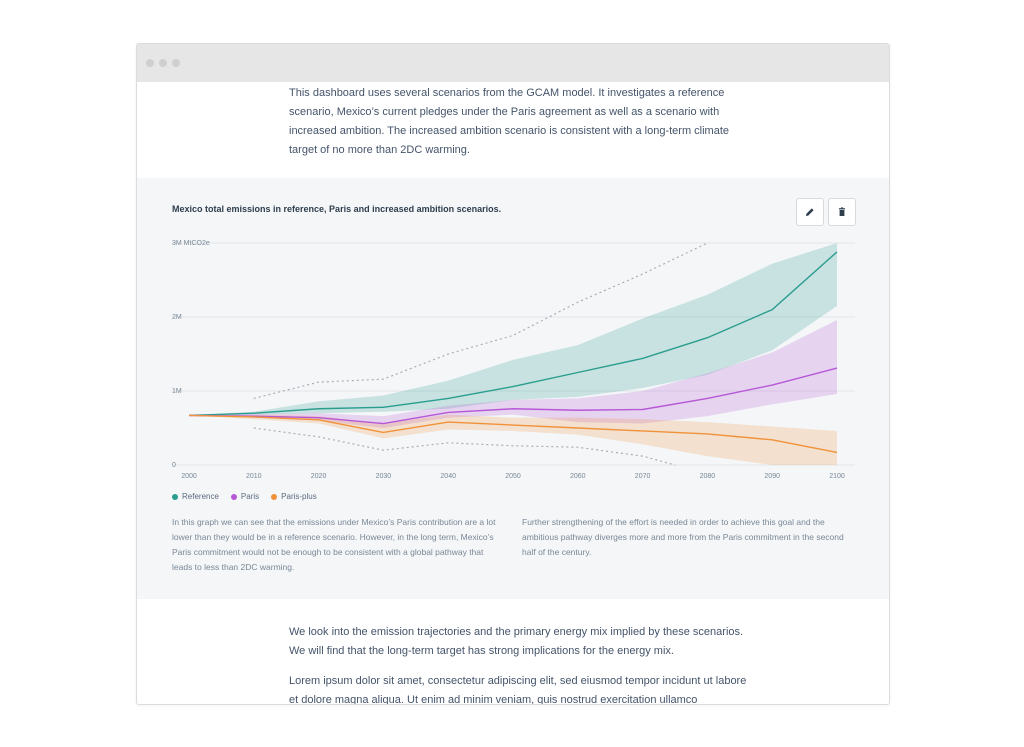 Image resolution: width=1024 pixels, height=747 pixels. Describe the element at coordinates (177, 391) in the screenshot. I see `y-tick-label: 1M` at that location.